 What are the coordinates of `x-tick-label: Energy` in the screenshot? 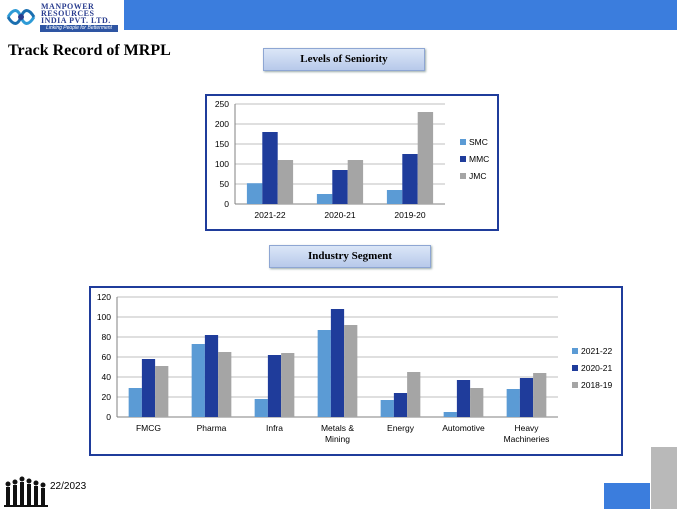 It's located at (401, 428).